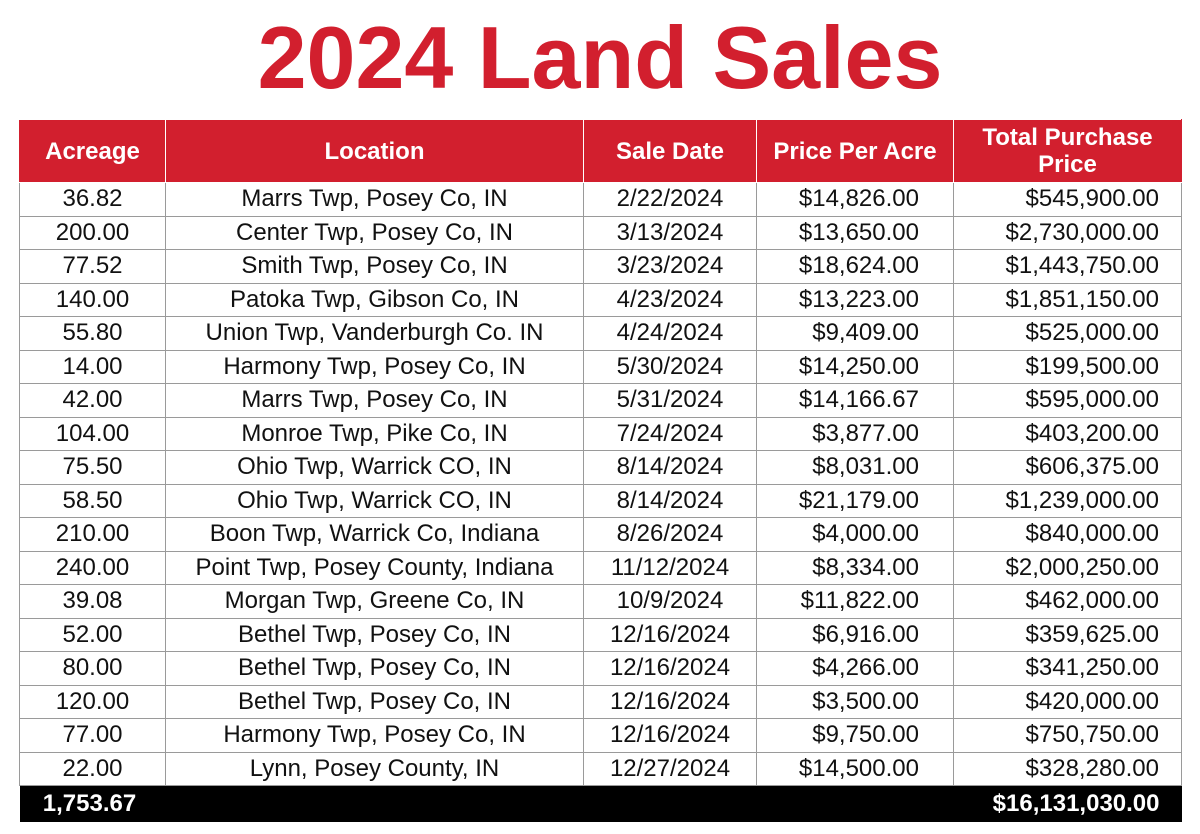 Image resolution: width=1200 pixels, height=834 pixels. What do you see at coordinates (92, 500) in the screenshot?
I see `cell-acreage: 58.50` at bounding box center [92, 500].